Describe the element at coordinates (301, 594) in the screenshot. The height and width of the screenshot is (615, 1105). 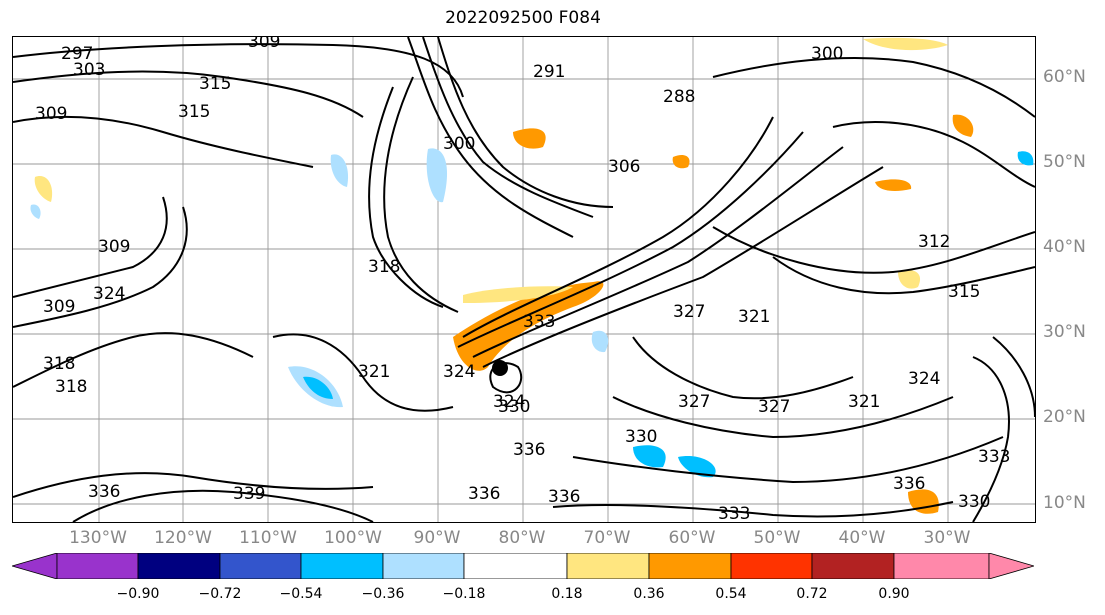
I see `colorbar-tick-label: −0.54` at that location.